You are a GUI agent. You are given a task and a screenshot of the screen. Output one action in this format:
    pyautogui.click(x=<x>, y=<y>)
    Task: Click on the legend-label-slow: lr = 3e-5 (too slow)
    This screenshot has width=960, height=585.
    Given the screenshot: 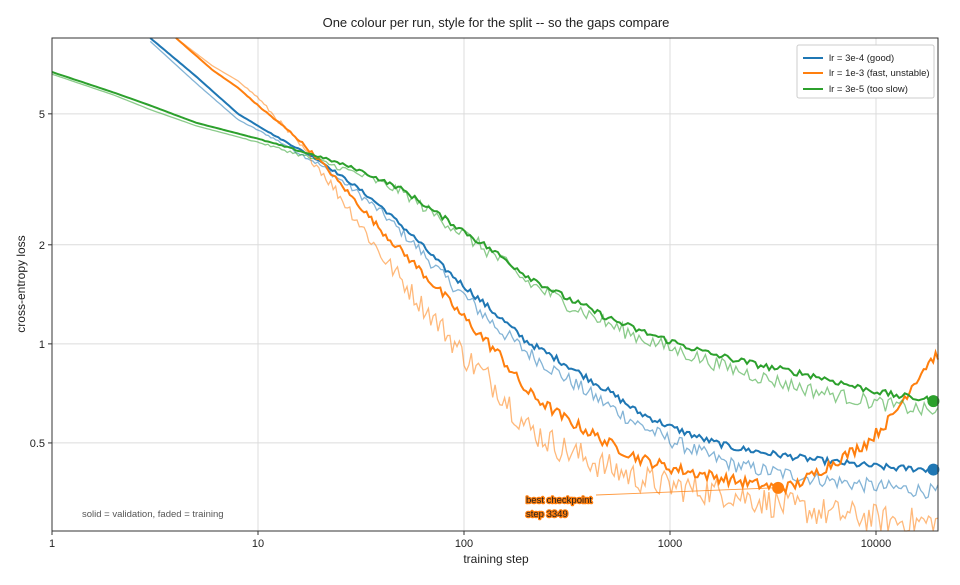 What is the action you would take?
    pyautogui.click(x=868, y=89)
    